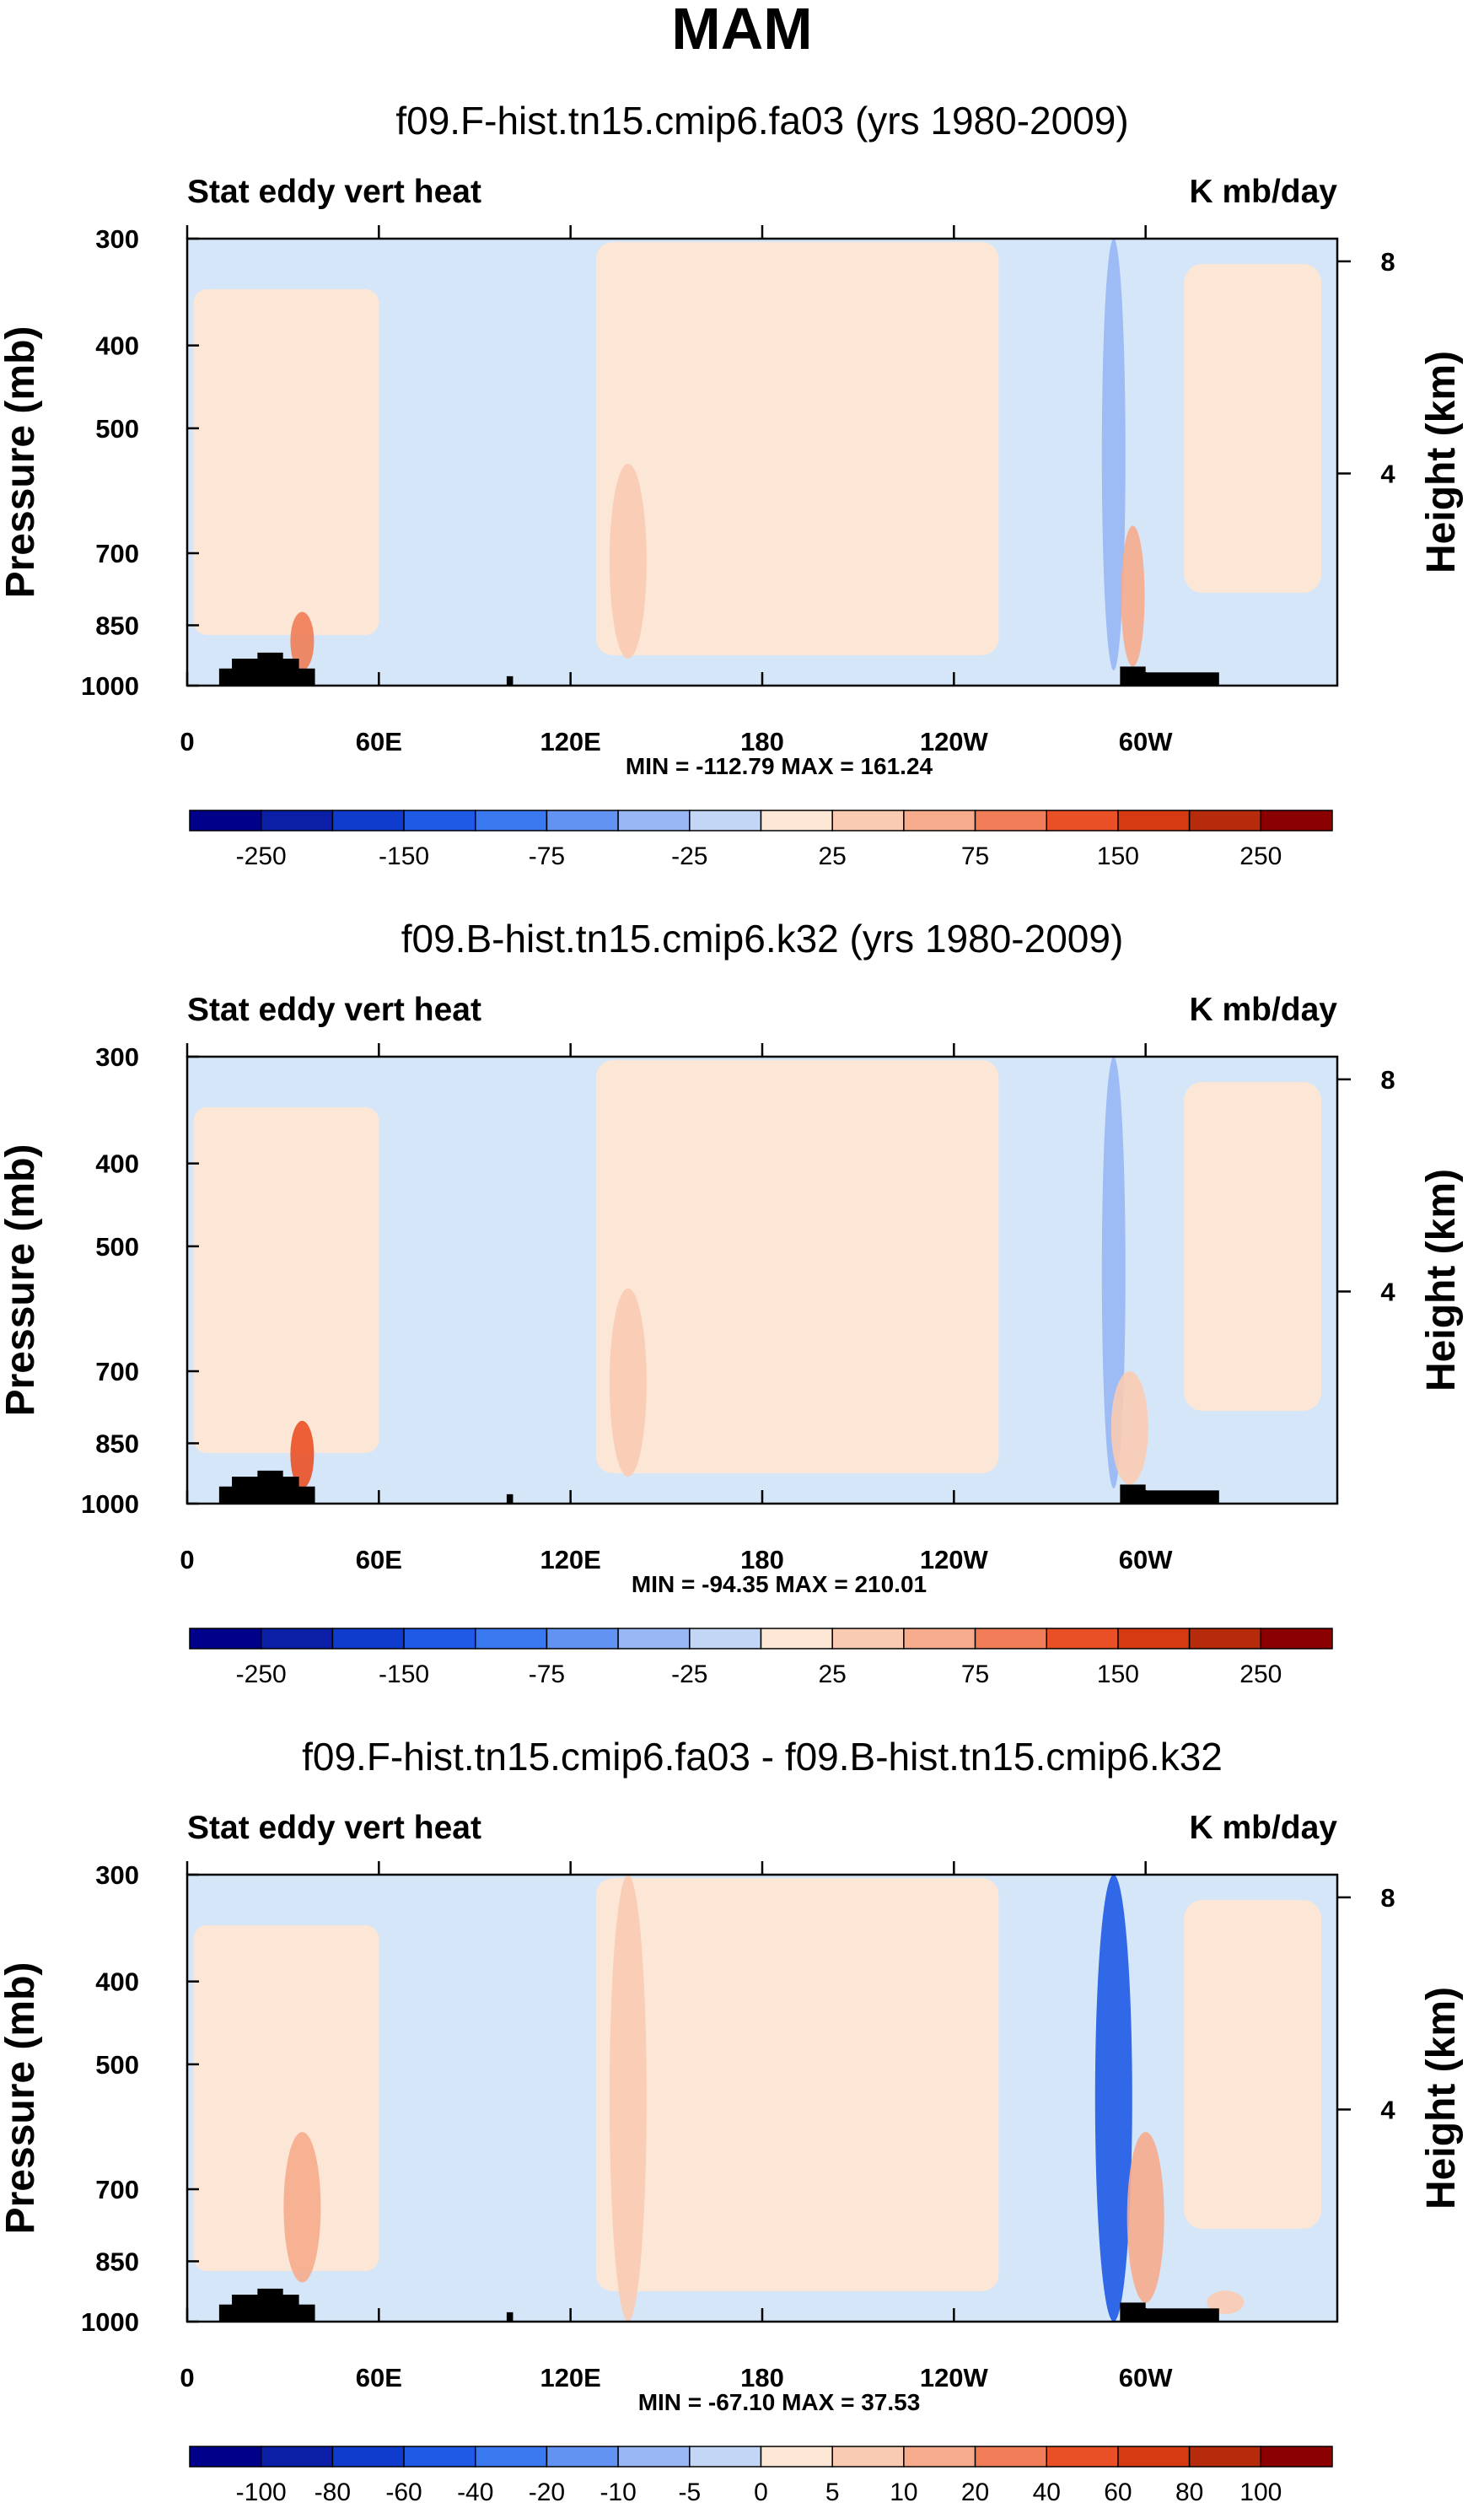  What do you see at coordinates (1253, 1246) in the screenshot?
I see `field-atlantic-region` at bounding box center [1253, 1246].